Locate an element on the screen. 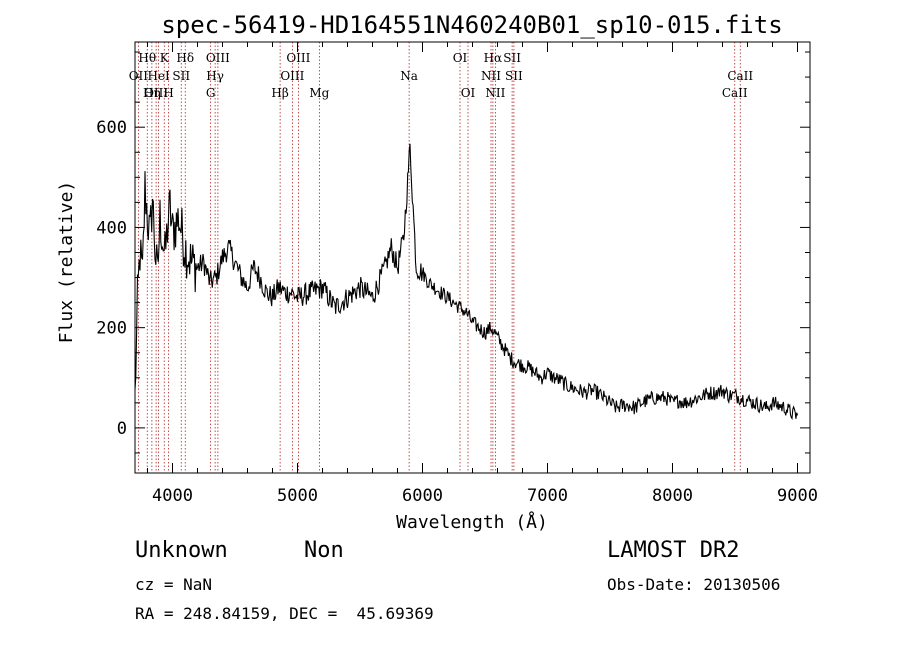 The width and height of the screenshot is (900, 649). x-tick-label: 4000 is located at coordinates (172, 496).